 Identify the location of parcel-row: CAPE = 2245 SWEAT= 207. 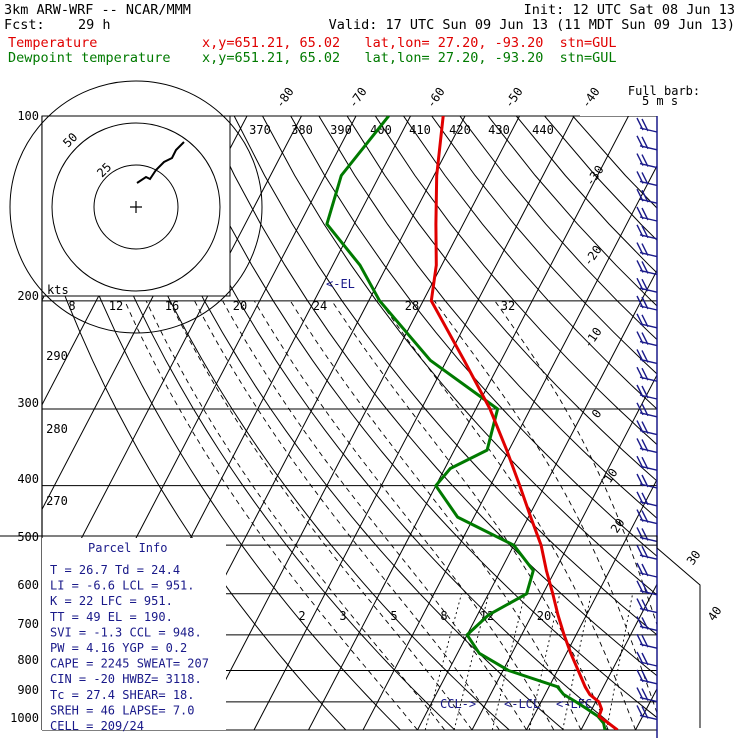
(129, 664).